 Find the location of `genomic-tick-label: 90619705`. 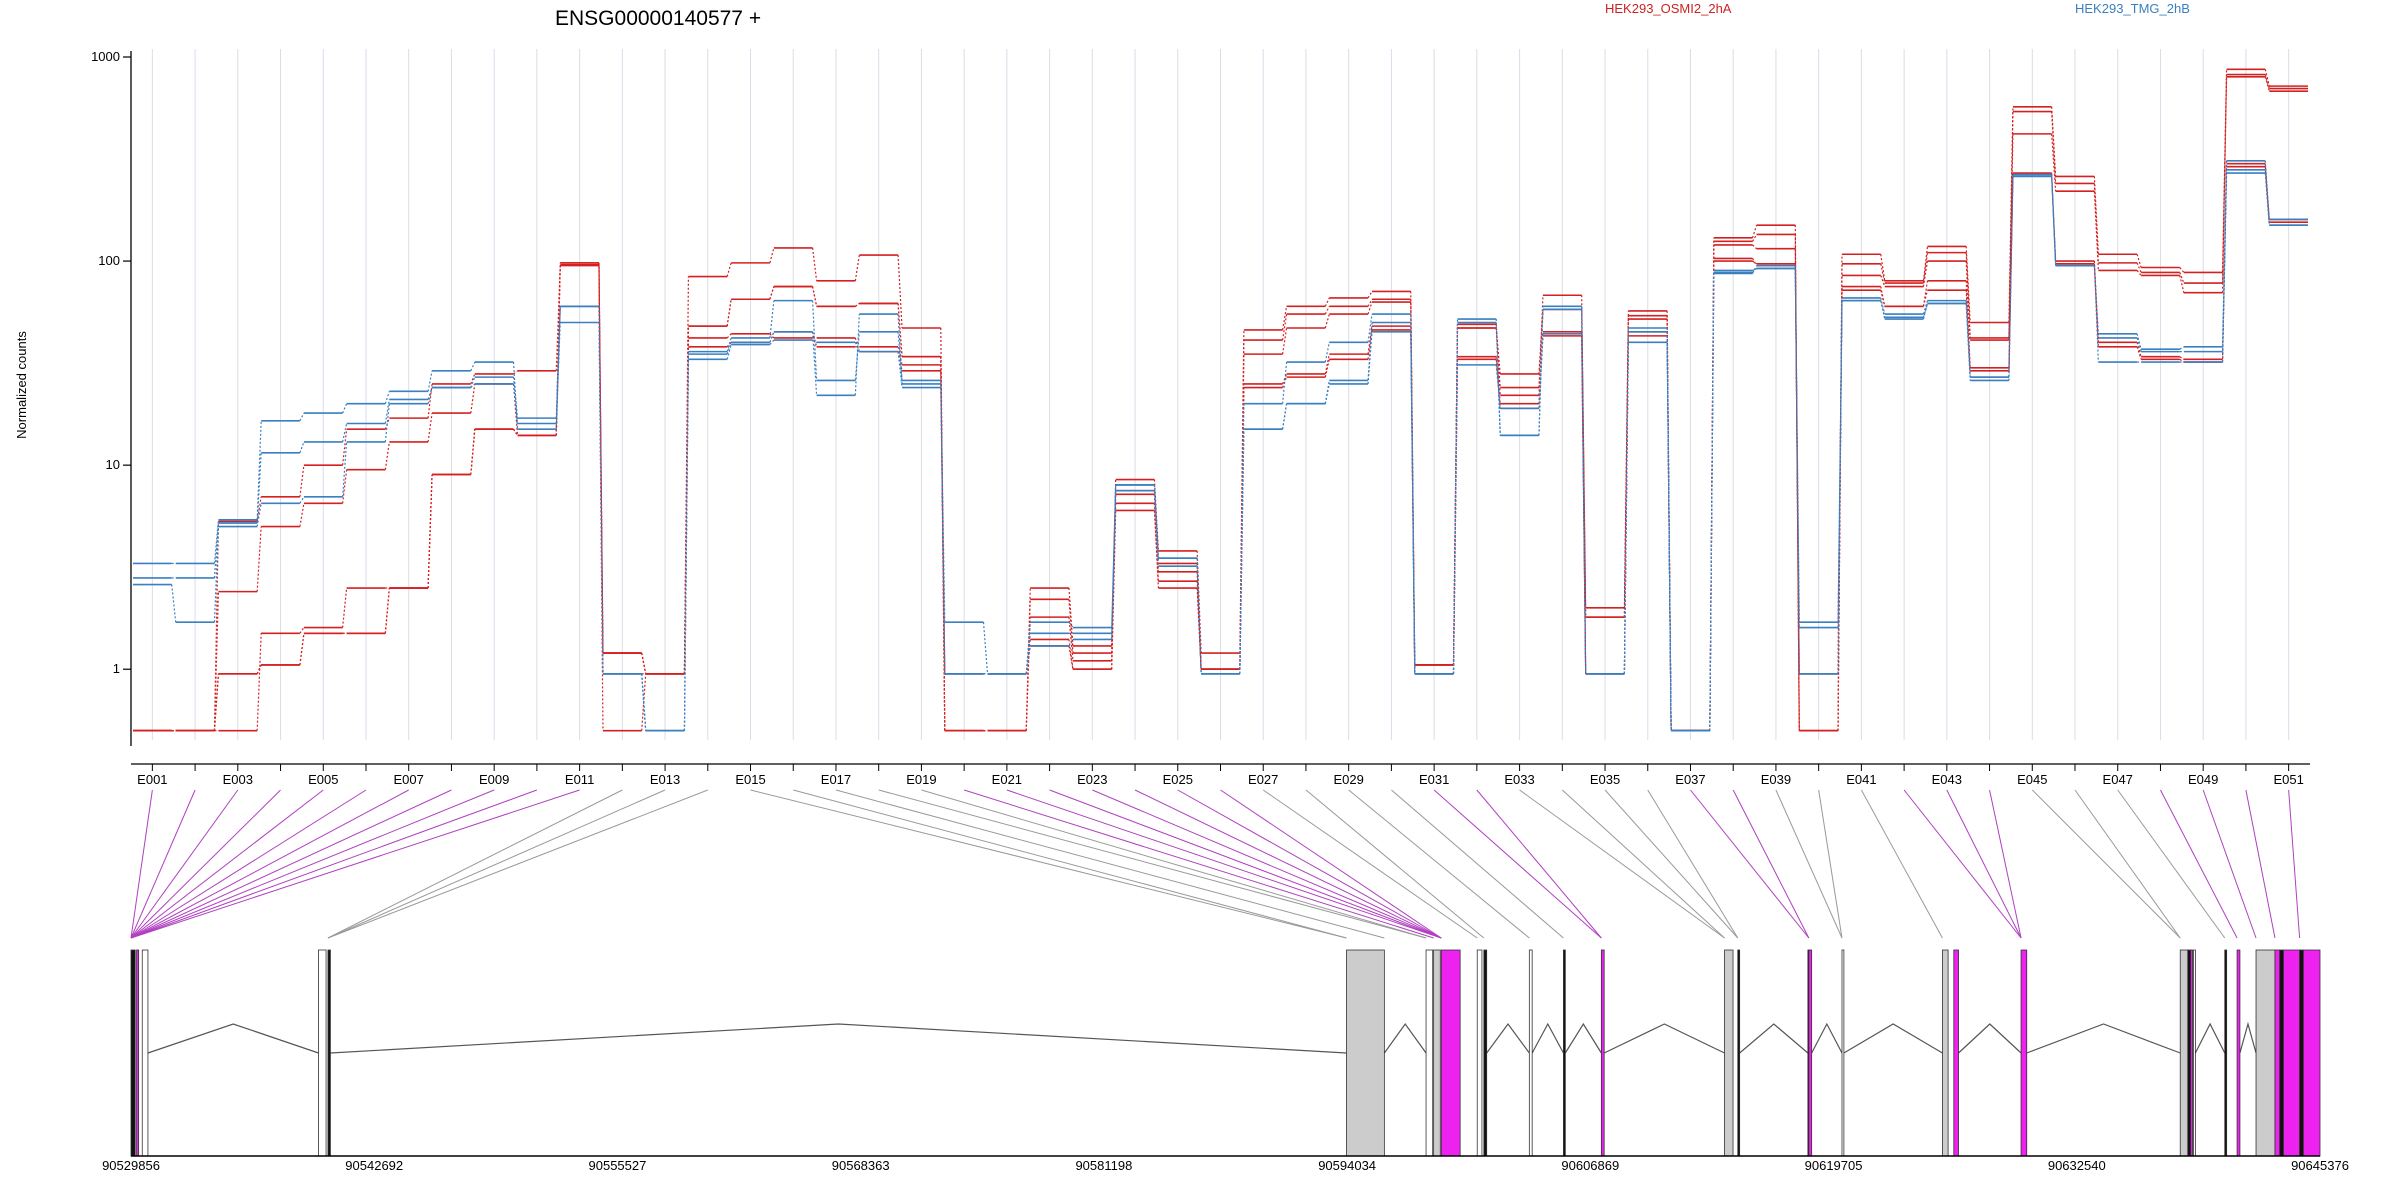

genomic-tick-label: 90619705 is located at coordinates (1834, 1165).